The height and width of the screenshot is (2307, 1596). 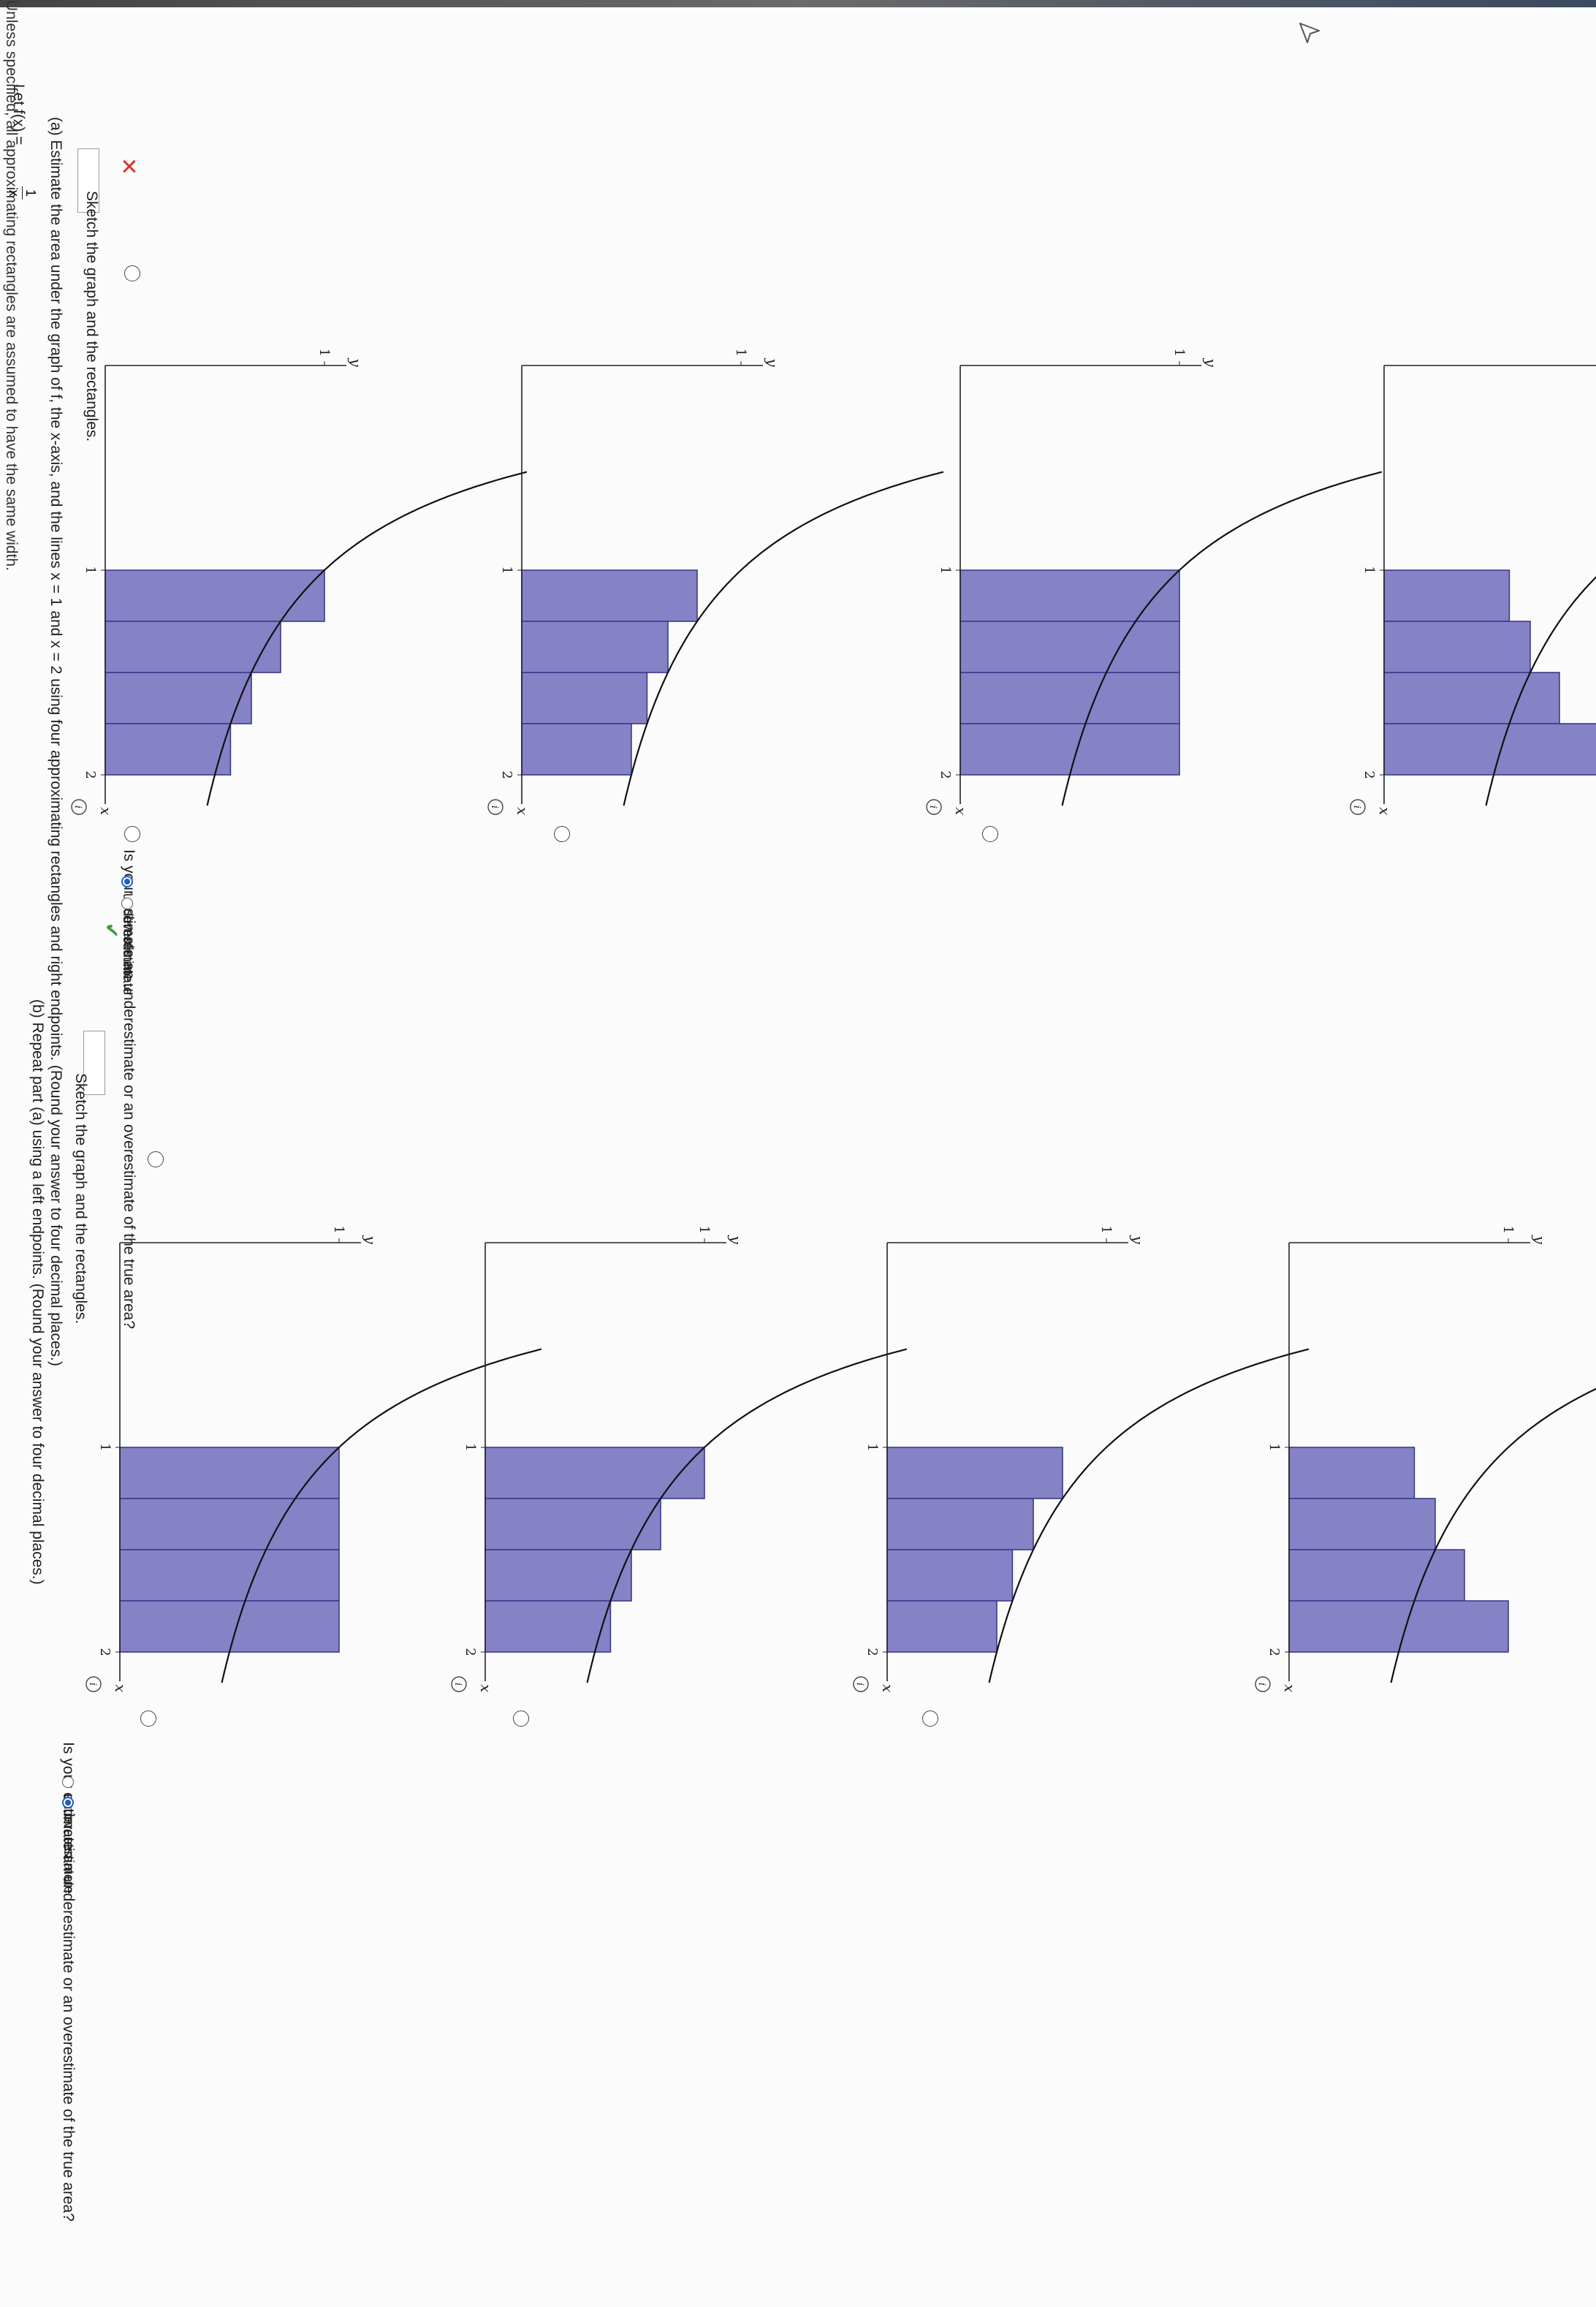 I want to click on function-fraction: 1 x, so click(x=22, y=193).